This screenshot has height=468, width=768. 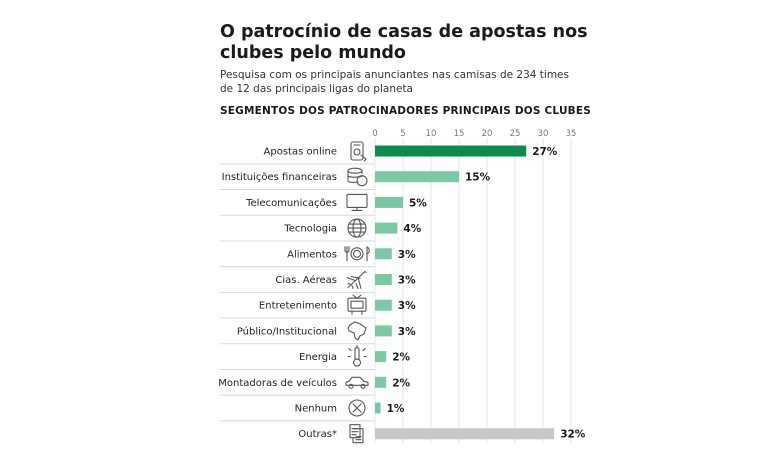 I want to click on airplane-icon, so click(x=356, y=280).